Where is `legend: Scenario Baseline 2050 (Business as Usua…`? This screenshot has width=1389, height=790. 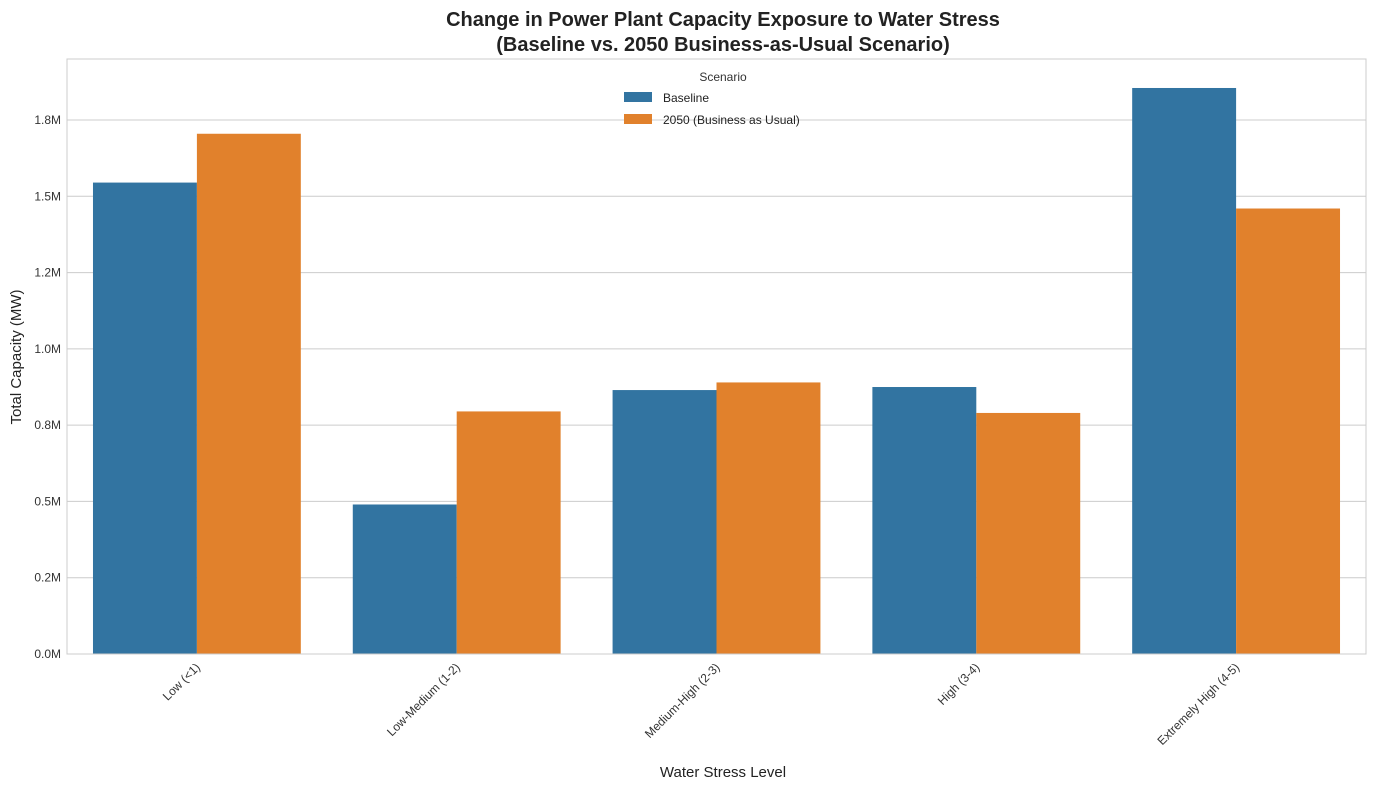 legend: Scenario Baseline 2050 (Business as Usua… is located at coordinates (712, 98).